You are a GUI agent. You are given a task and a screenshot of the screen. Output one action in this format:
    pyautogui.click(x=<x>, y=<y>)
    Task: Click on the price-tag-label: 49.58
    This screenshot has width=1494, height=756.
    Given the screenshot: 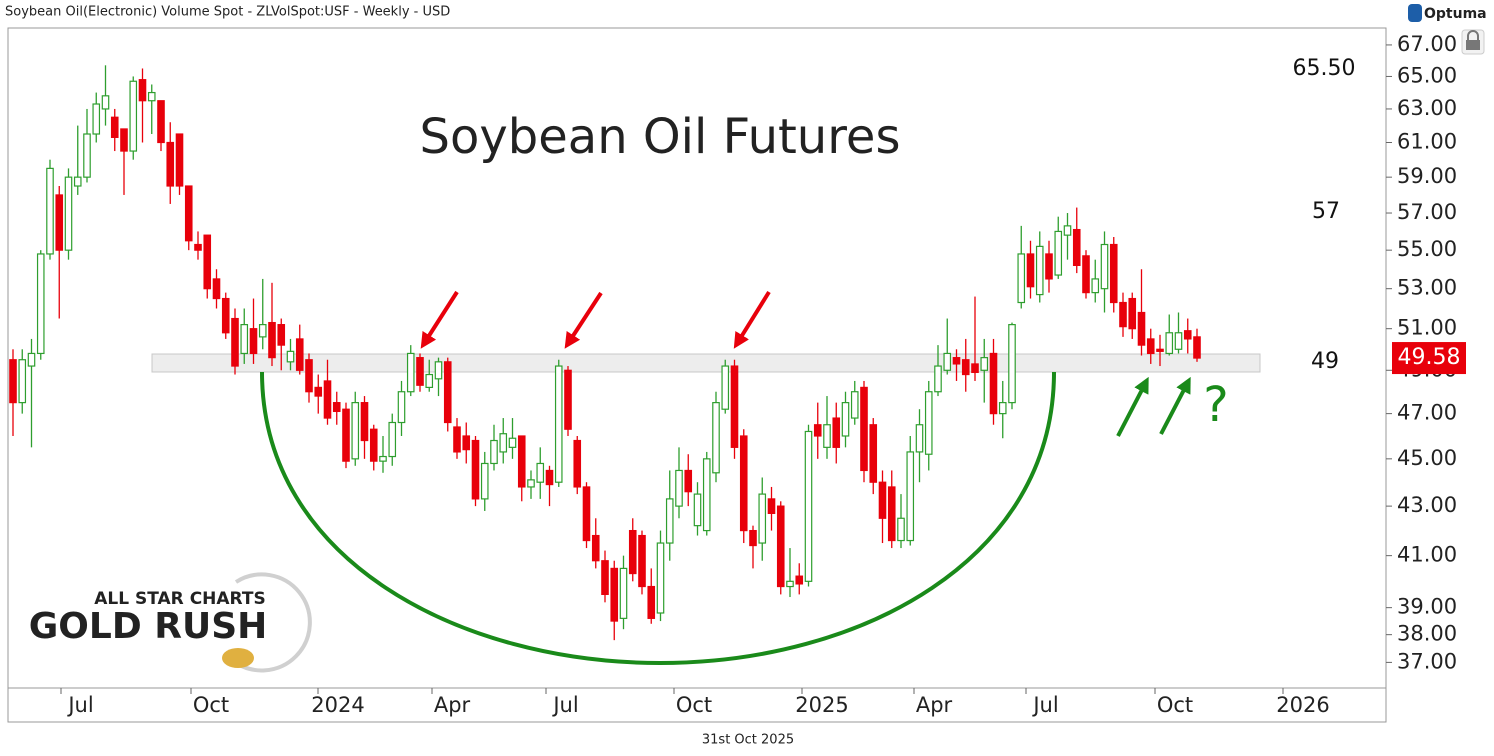 What is the action you would take?
    pyautogui.click(x=1429, y=357)
    